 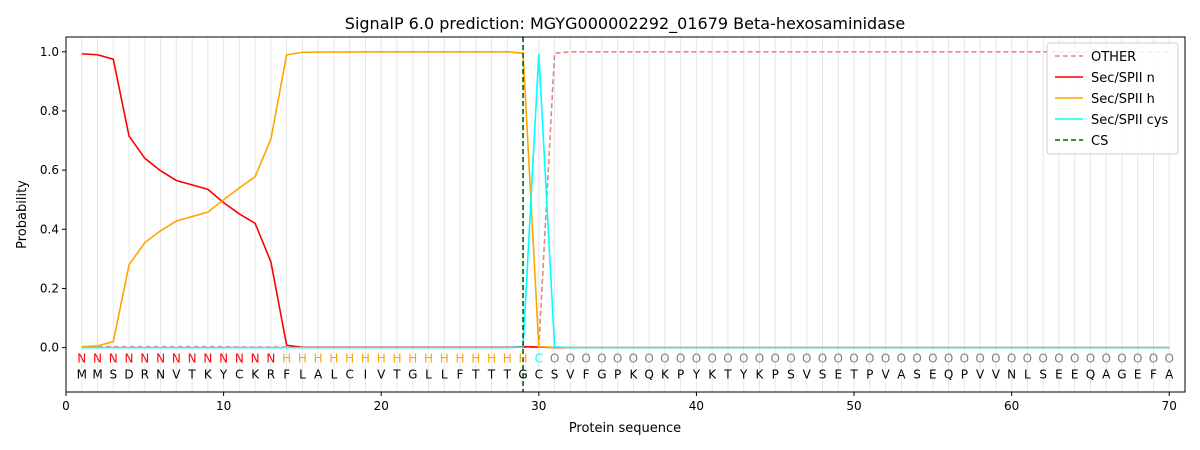 I want to click on y-tick-label: 0.6, so click(x=49, y=170).